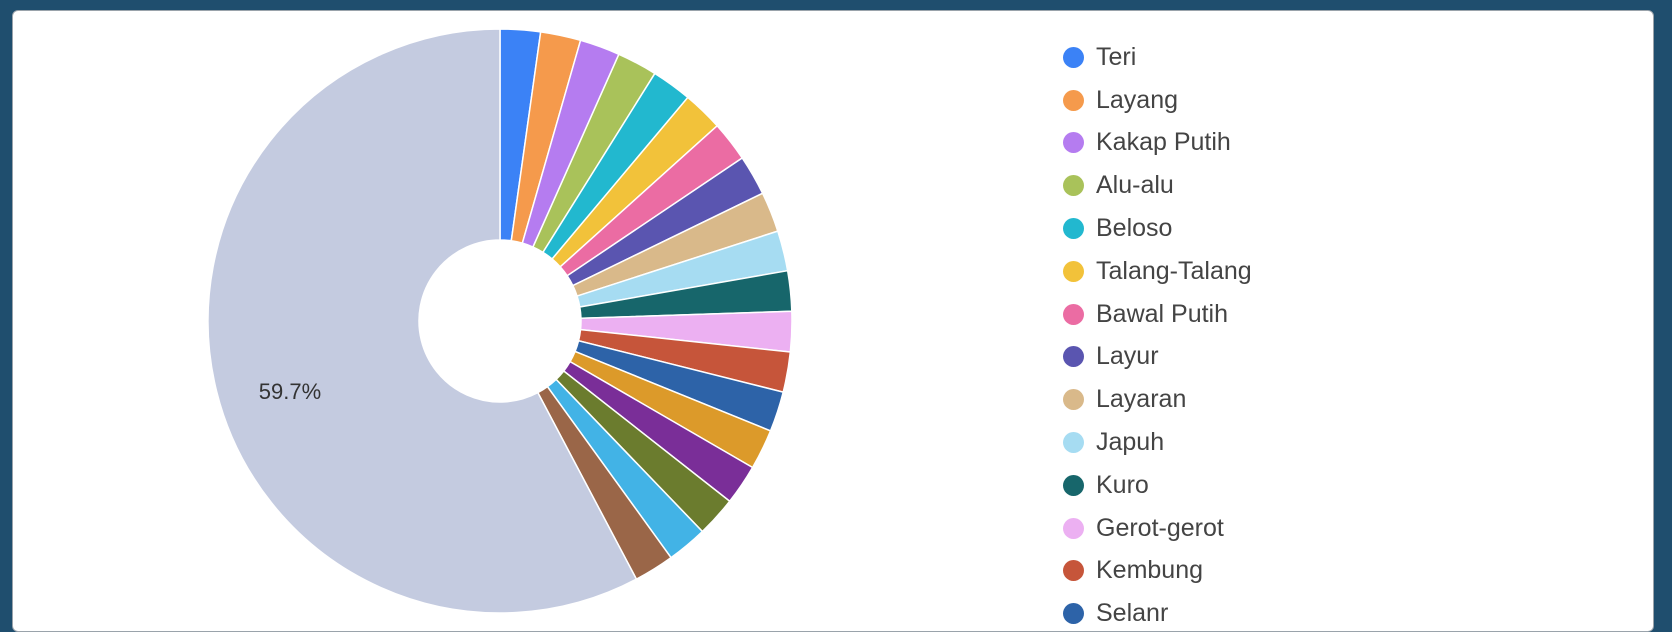 This screenshot has width=1672, height=632. I want to click on legend-item: Kakap Putih, so click(1157, 143).